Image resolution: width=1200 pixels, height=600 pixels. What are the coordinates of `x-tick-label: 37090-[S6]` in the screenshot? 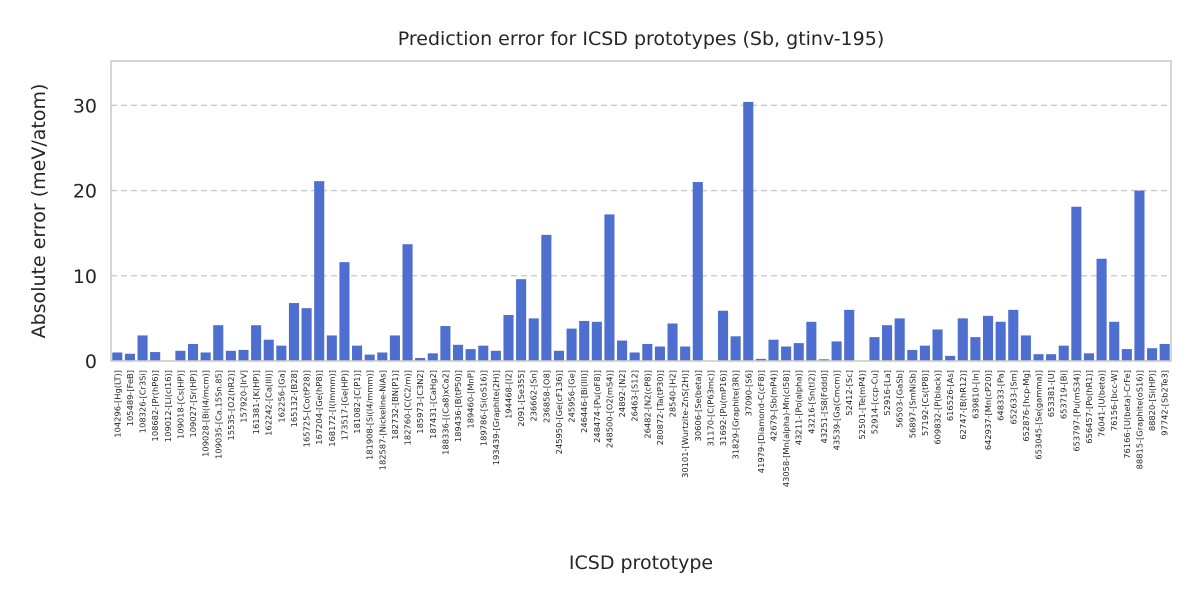 It's located at (748, 393).